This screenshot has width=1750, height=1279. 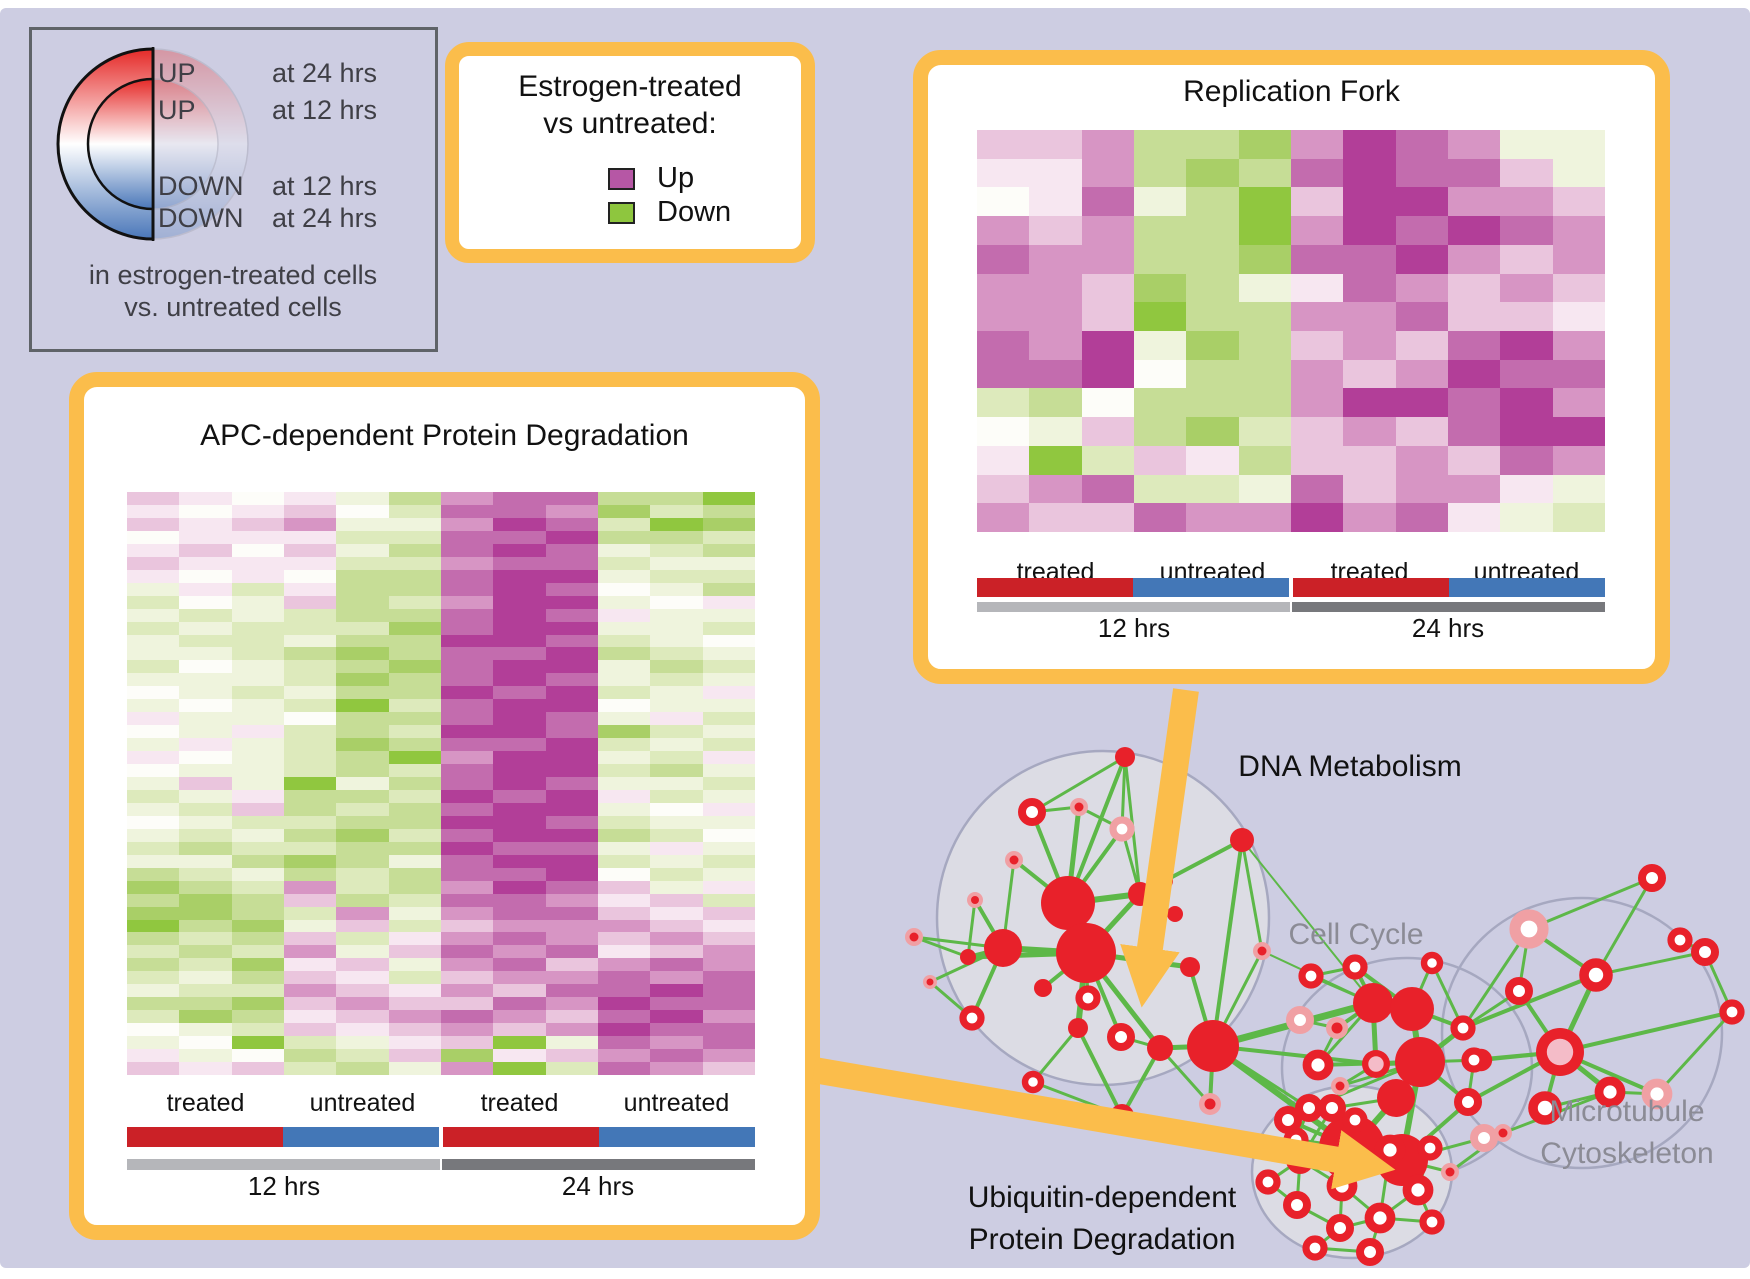 I want to click on inner-half-circle-faded, so click(x=185, y=144).